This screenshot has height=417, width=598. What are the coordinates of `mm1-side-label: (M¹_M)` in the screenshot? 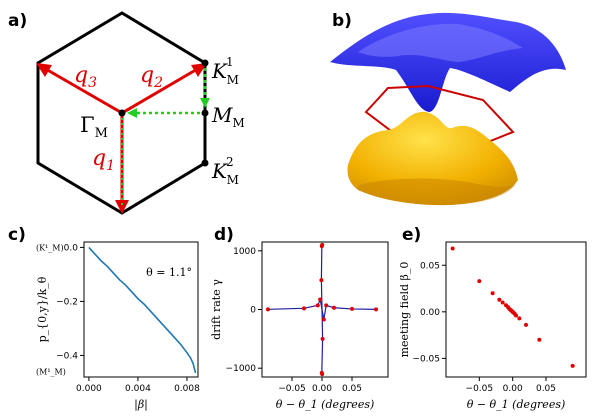 It's located at (51, 372).